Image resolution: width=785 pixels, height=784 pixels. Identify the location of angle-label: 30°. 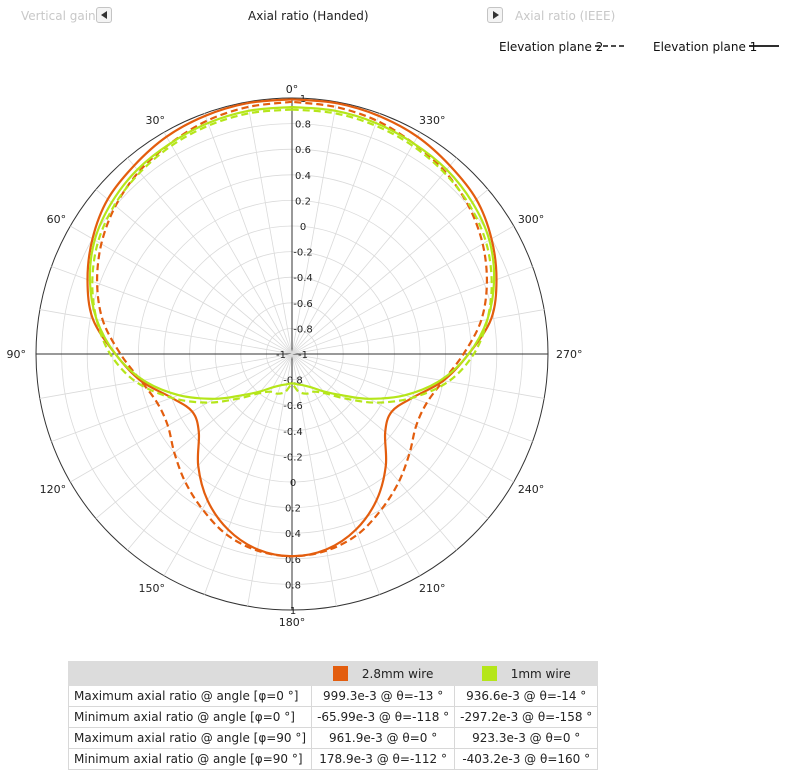
(156, 120).